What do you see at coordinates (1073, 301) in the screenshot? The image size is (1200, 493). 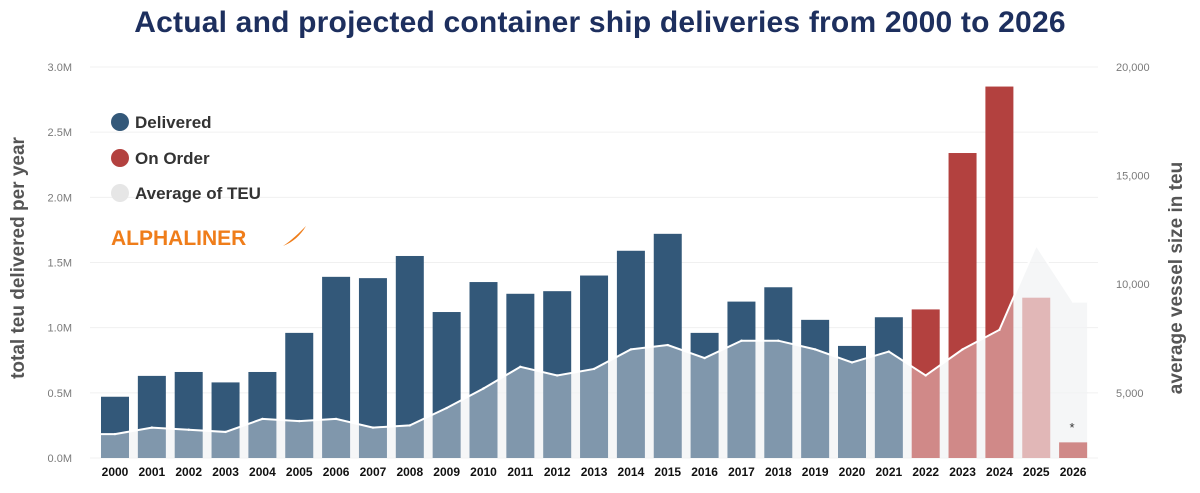 I see `average-teu-point-2026` at bounding box center [1073, 301].